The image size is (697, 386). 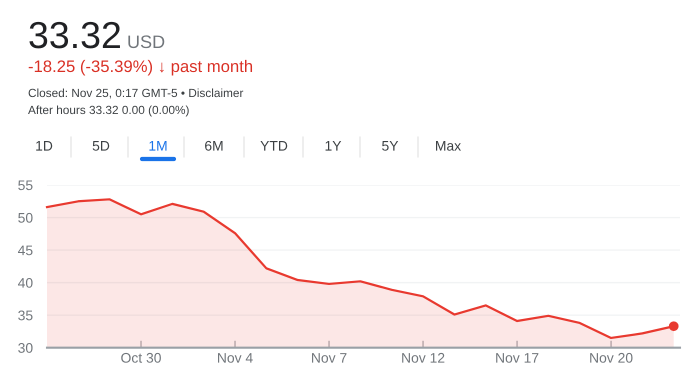 What do you see at coordinates (108, 110) in the screenshot?
I see `text: After hours 33.32 0.00 (0.00%)` at bounding box center [108, 110].